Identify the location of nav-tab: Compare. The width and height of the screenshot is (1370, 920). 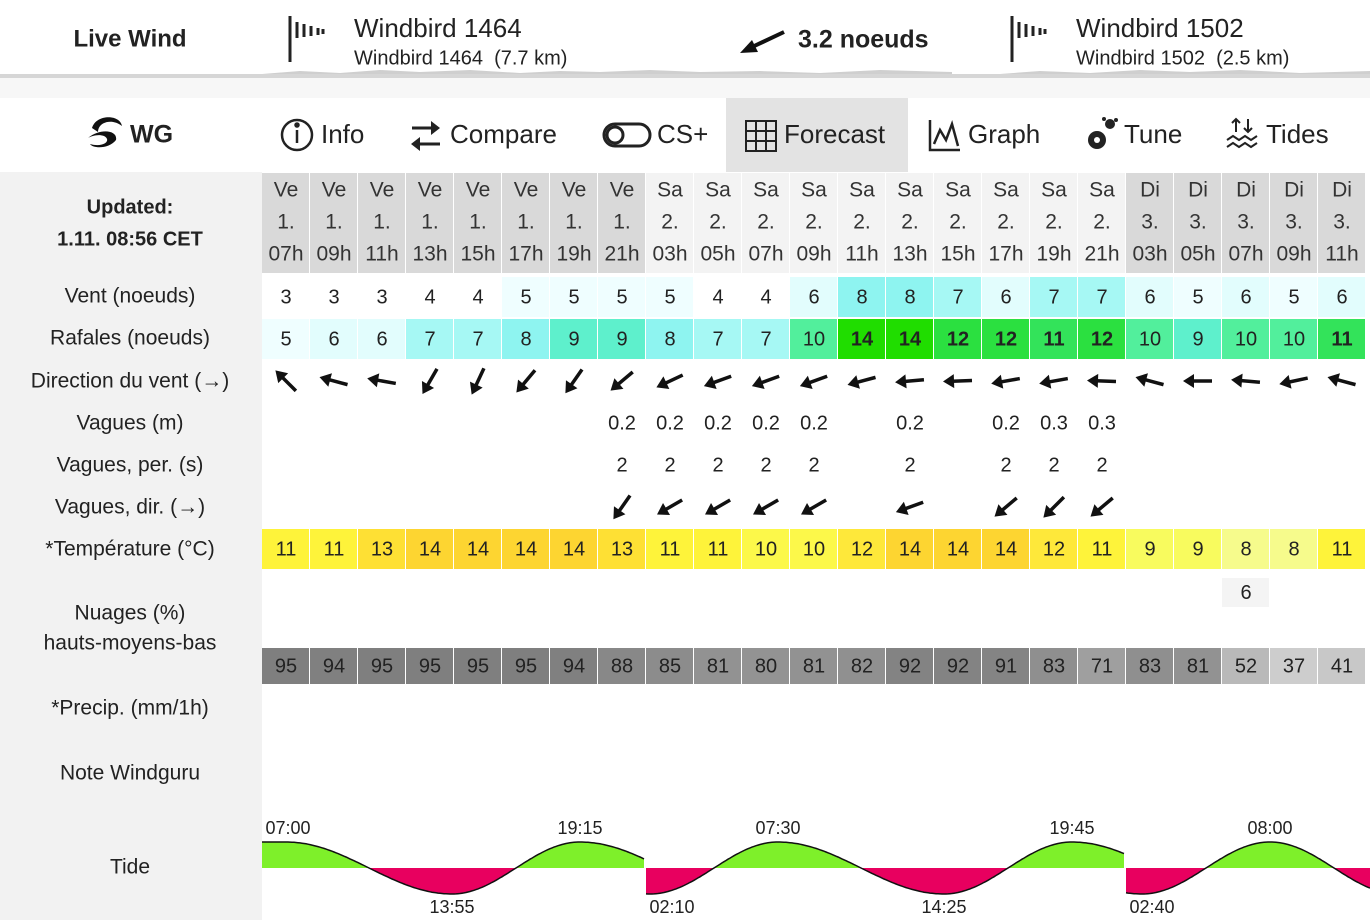
(503, 134).